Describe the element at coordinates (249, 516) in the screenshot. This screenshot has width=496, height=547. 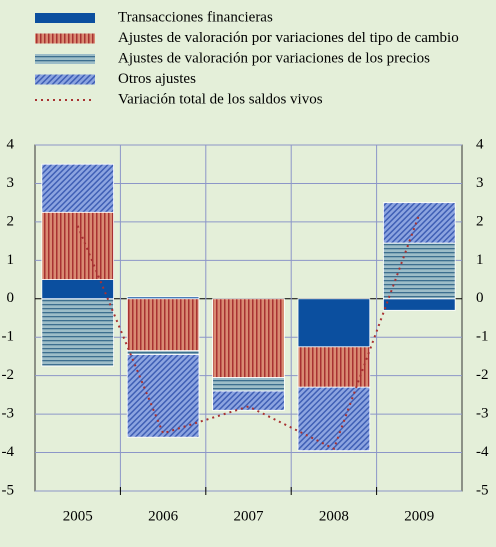
I see `x-tick-label: 2007` at that location.